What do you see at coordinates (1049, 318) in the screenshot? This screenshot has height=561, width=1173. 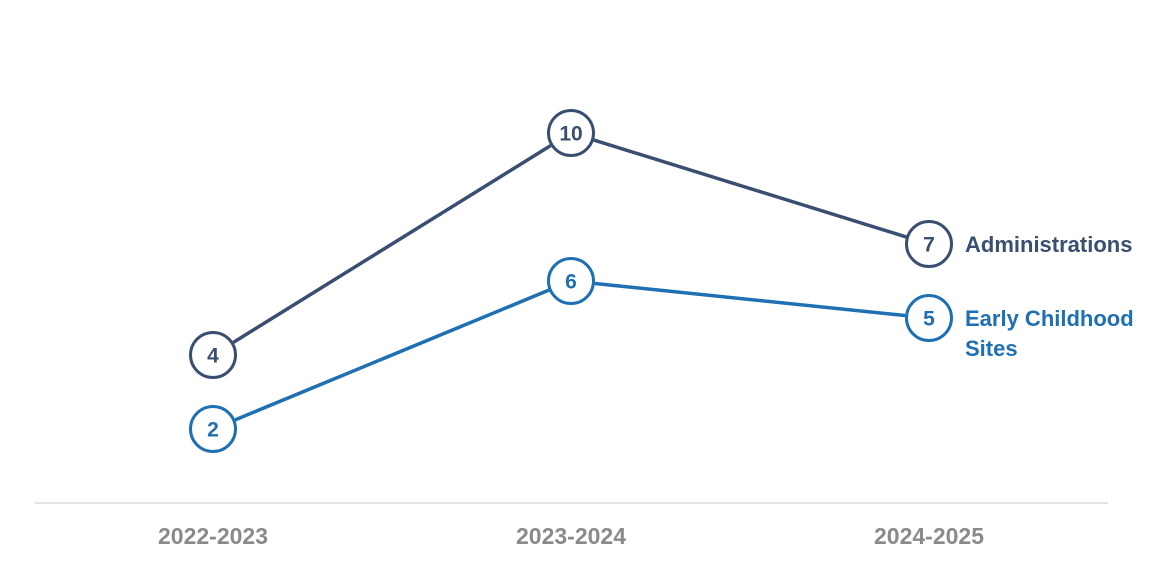 I see `series-name-line: Early Childhood` at bounding box center [1049, 318].